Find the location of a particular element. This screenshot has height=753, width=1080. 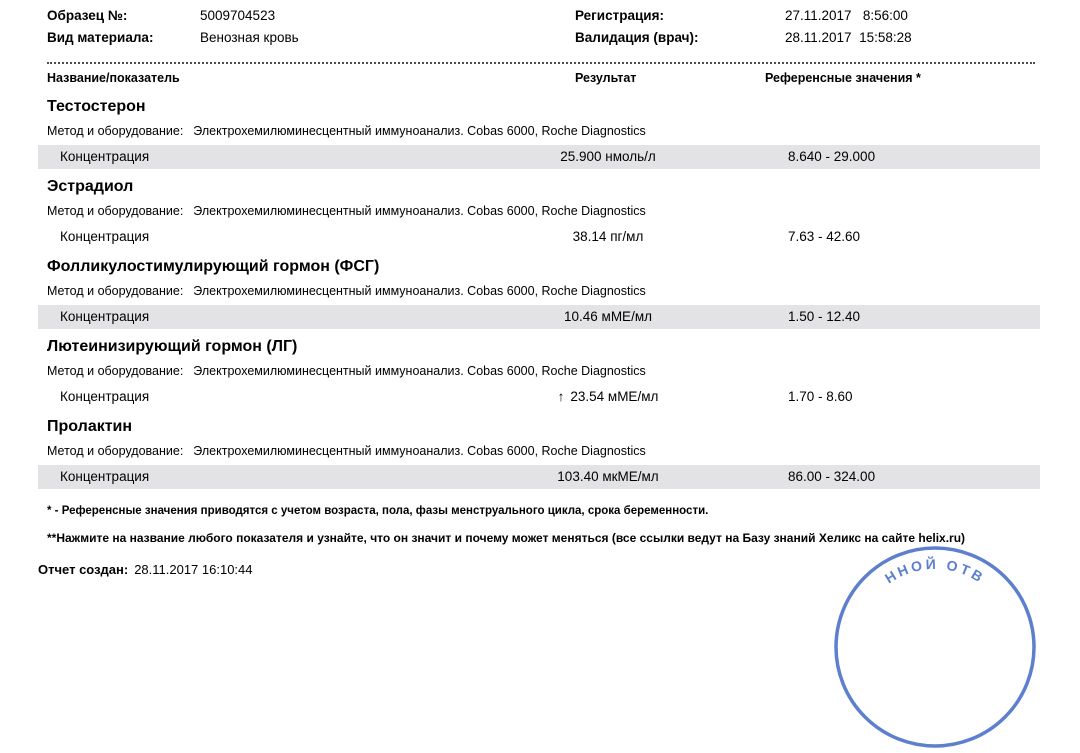

reference-range-cell: 7.63 - 42.60 is located at coordinates (824, 236).